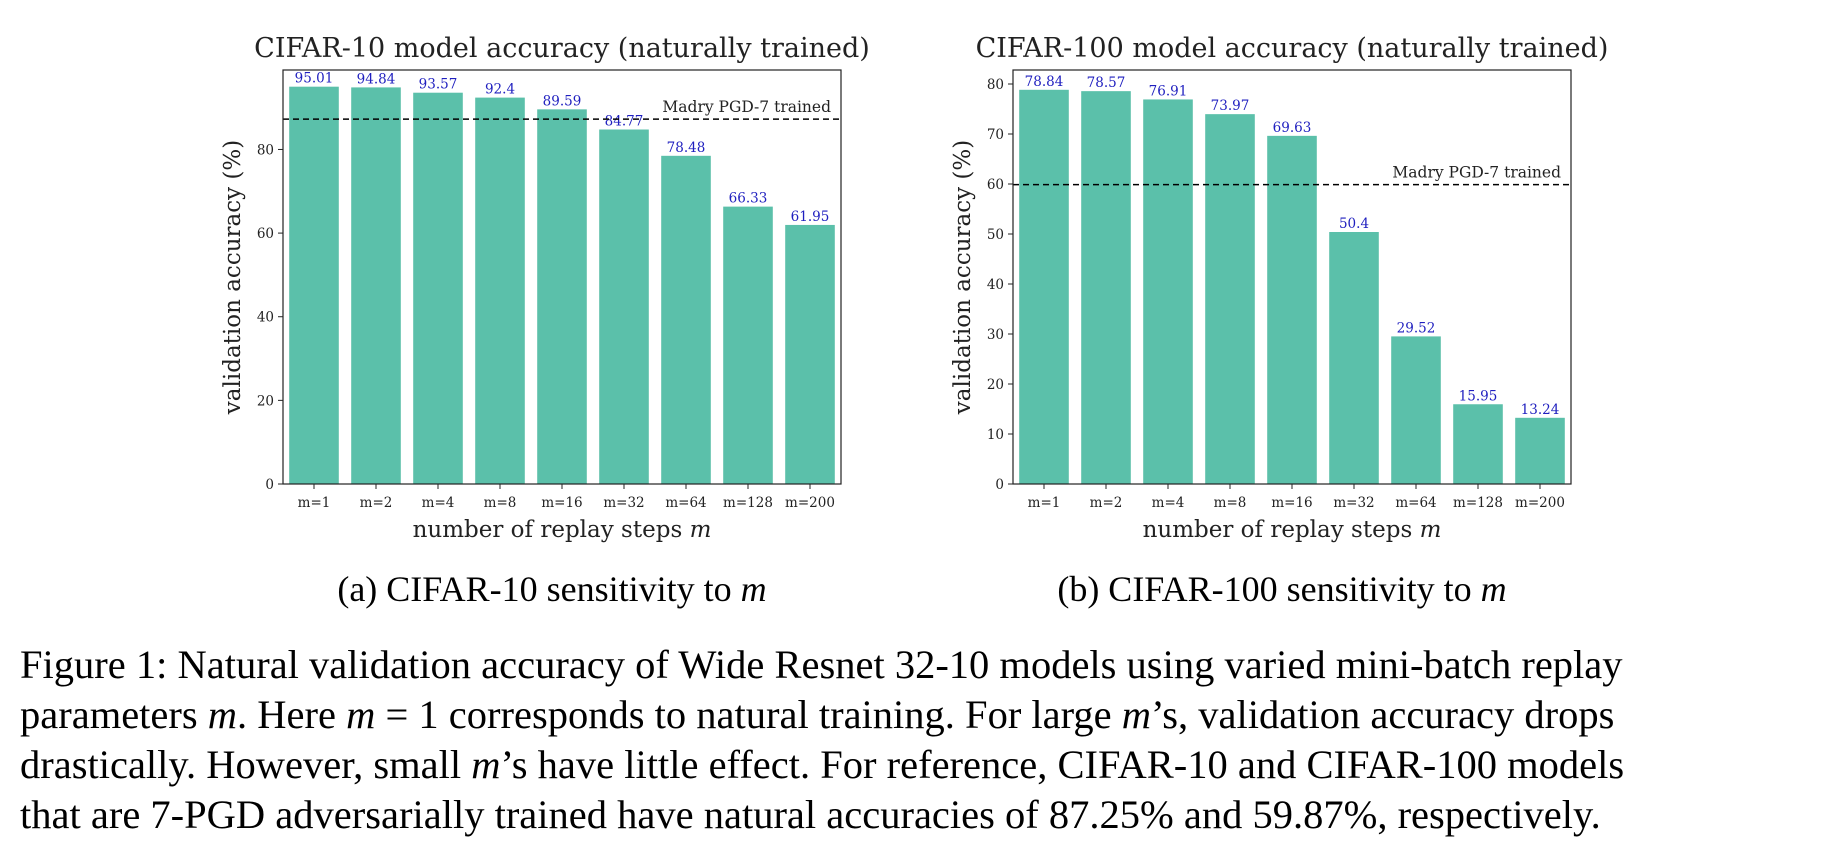 This screenshot has width=1831, height=855. I want to click on subcaption-a: (a) CIFAR-10 sensitivity to m, so click(551, 589).